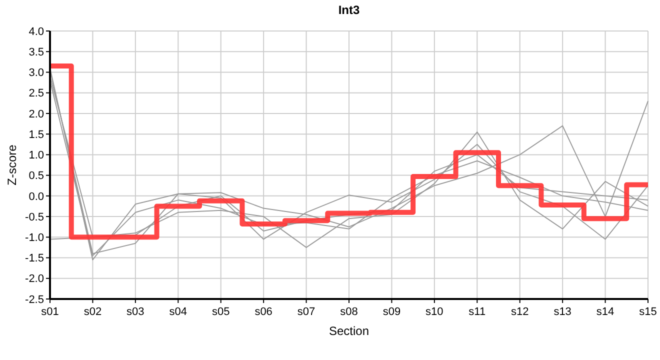  I want to click on x-tick-label: s10, so click(435, 312).